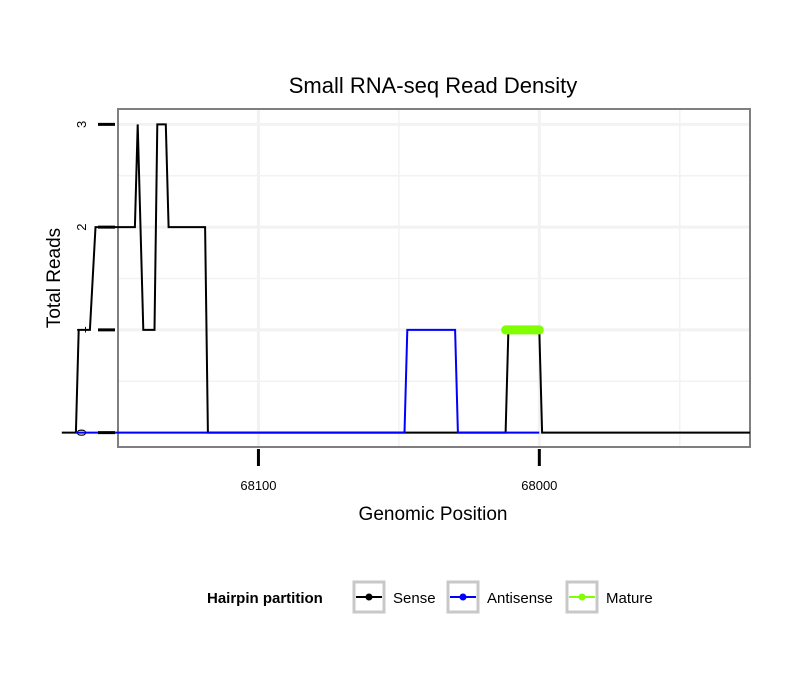 This screenshot has width=810, height=690. I want to click on chart-title: Small RNA-seq Read Density, so click(433, 85).